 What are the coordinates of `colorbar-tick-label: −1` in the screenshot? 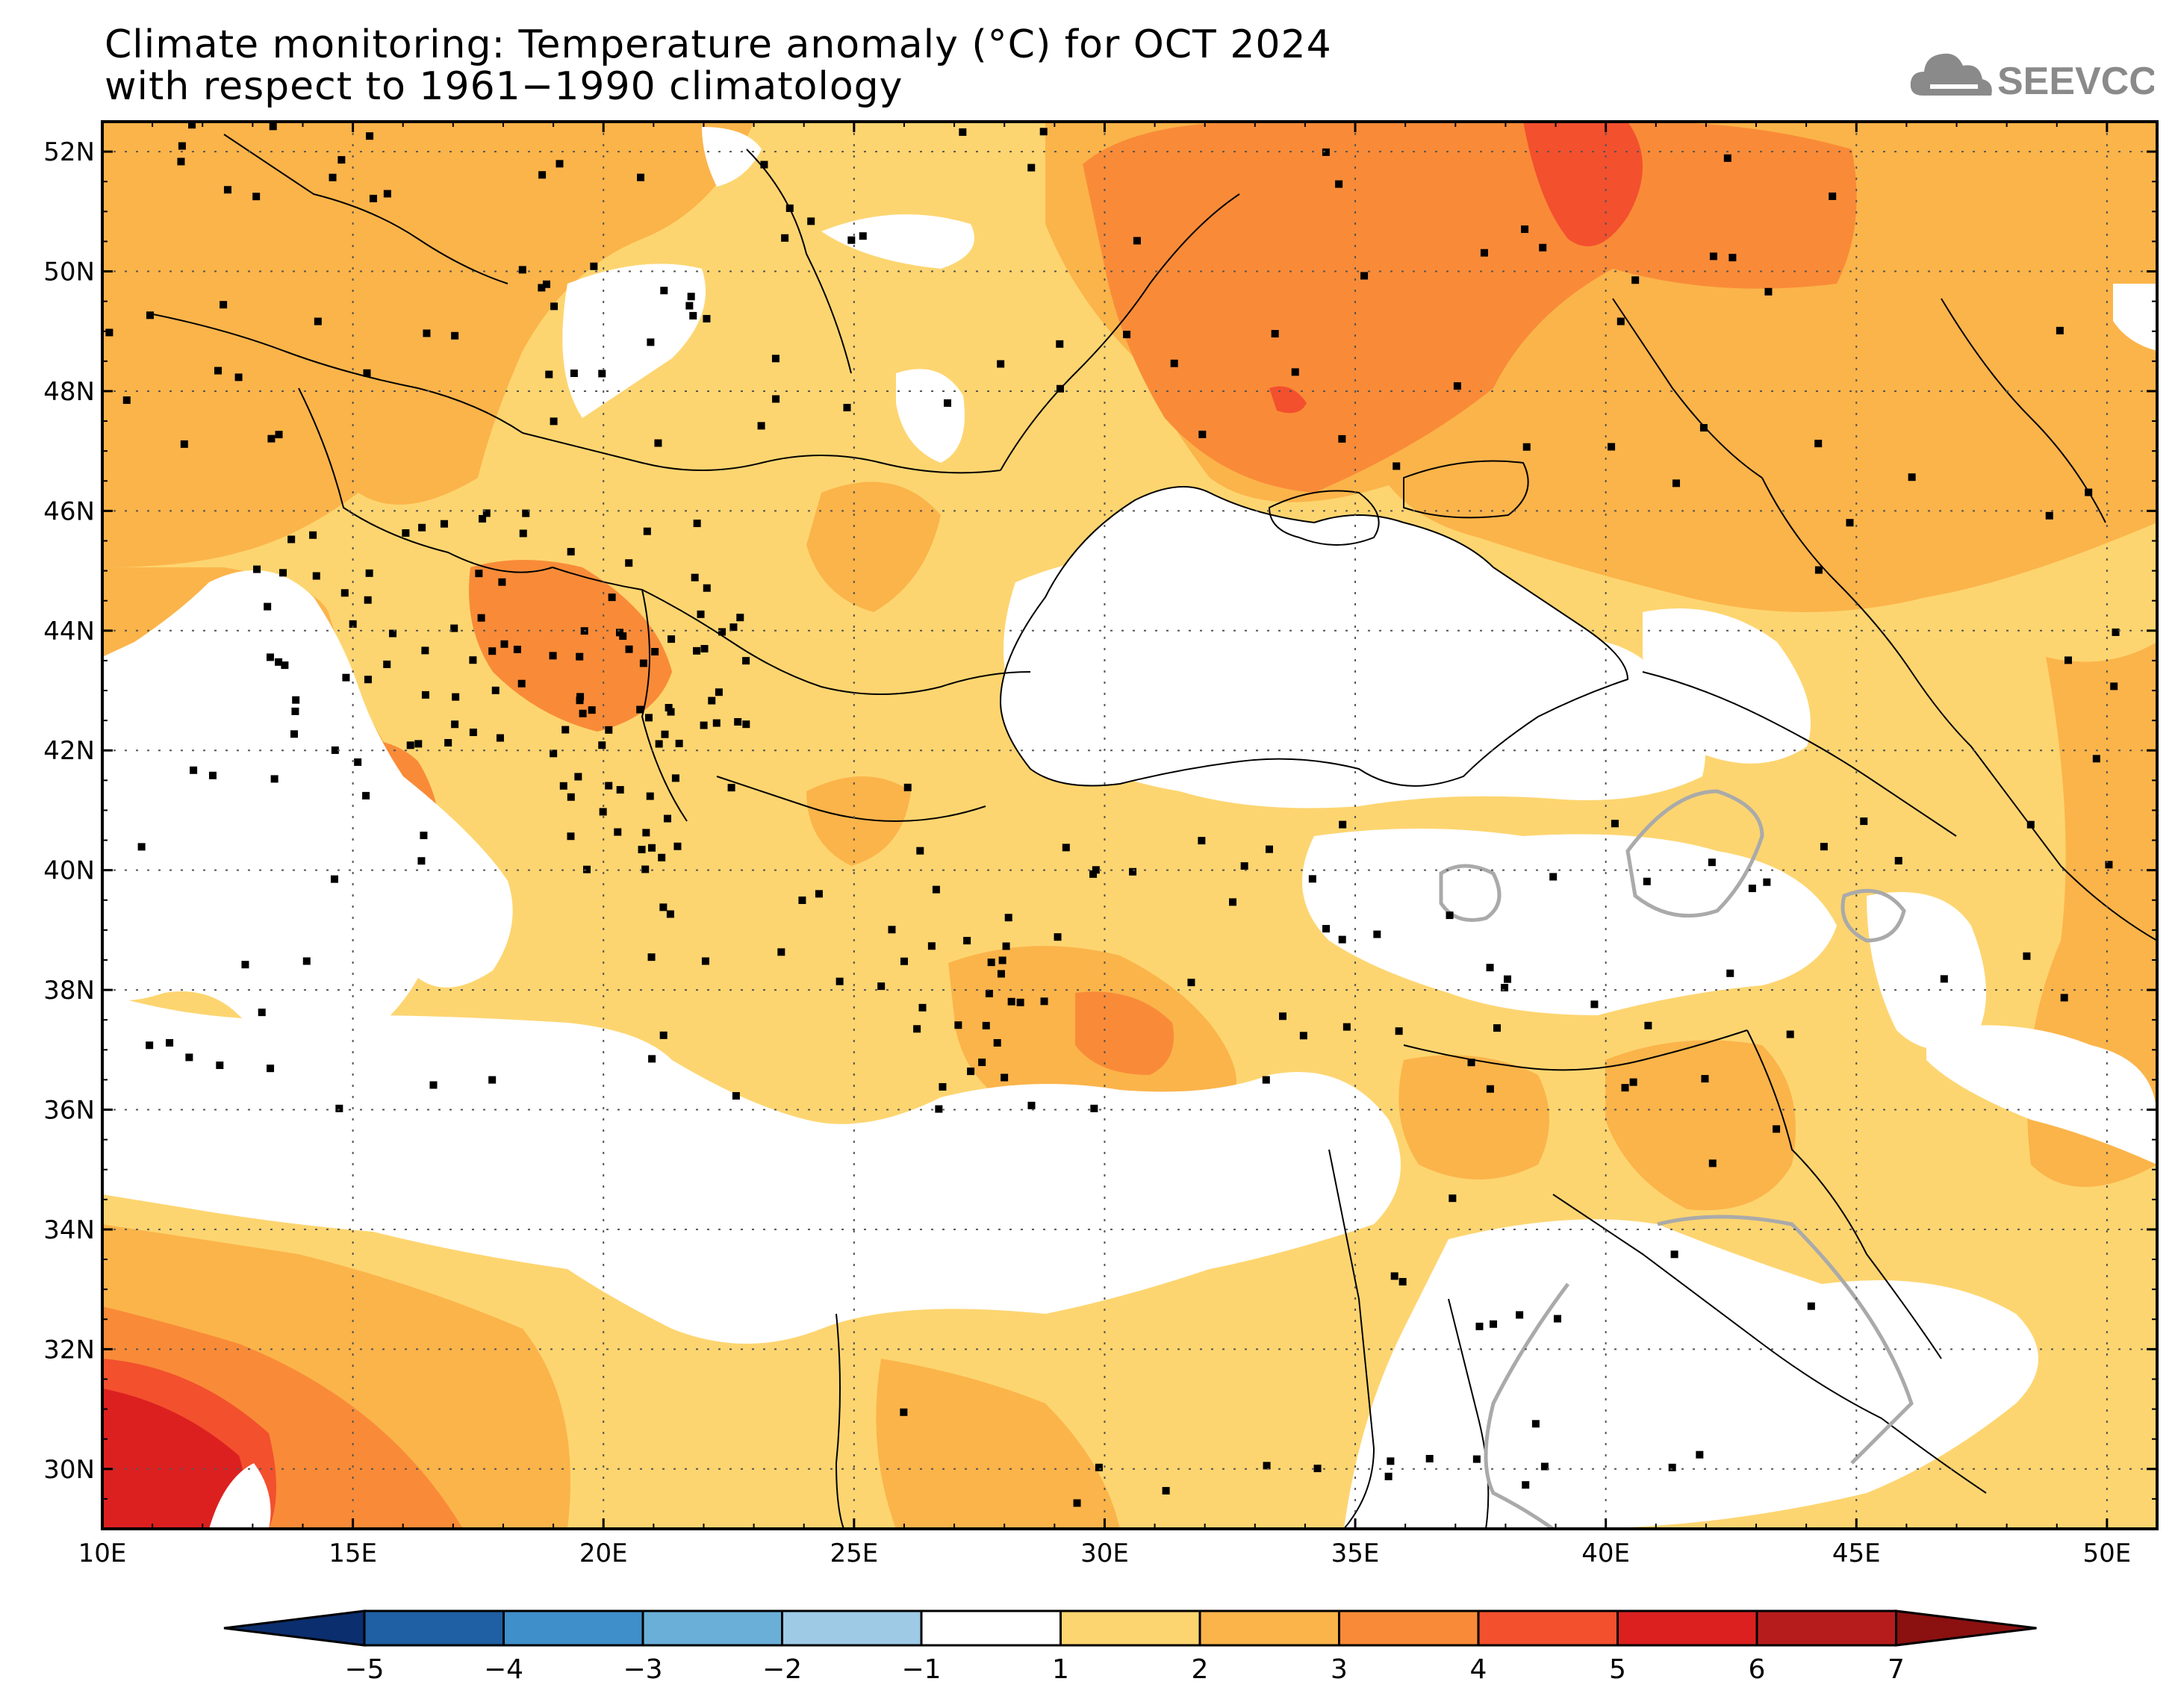 It's located at (921, 1669).